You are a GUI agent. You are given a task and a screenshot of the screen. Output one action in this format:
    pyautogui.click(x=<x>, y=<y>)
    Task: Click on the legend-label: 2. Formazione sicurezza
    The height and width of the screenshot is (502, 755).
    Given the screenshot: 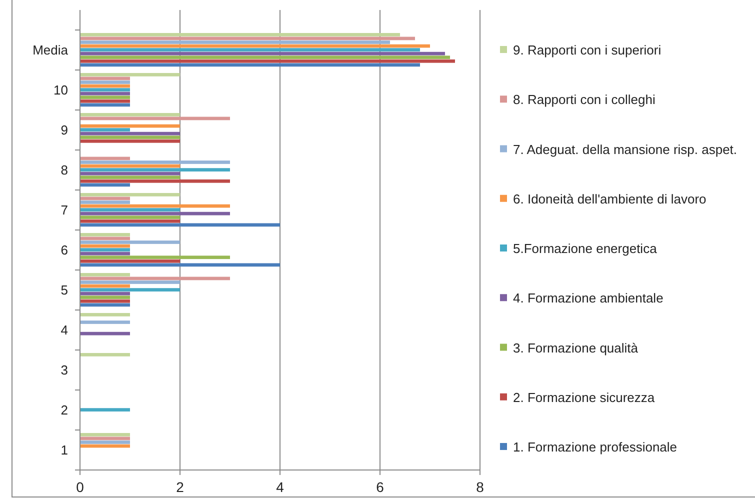 What is the action you would take?
    pyautogui.click(x=584, y=397)
    